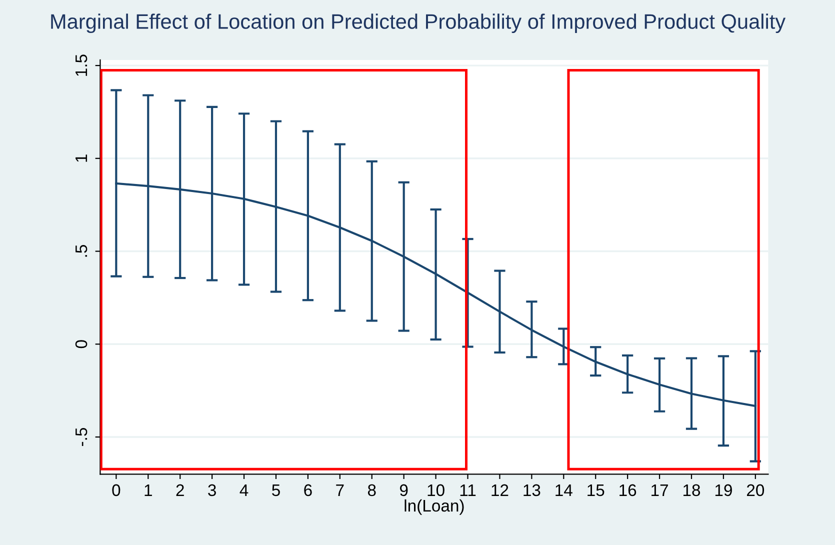  Describe the element at coordinates (82, 158) in the screenshot. I see `y-tick-label: 1` at that location.